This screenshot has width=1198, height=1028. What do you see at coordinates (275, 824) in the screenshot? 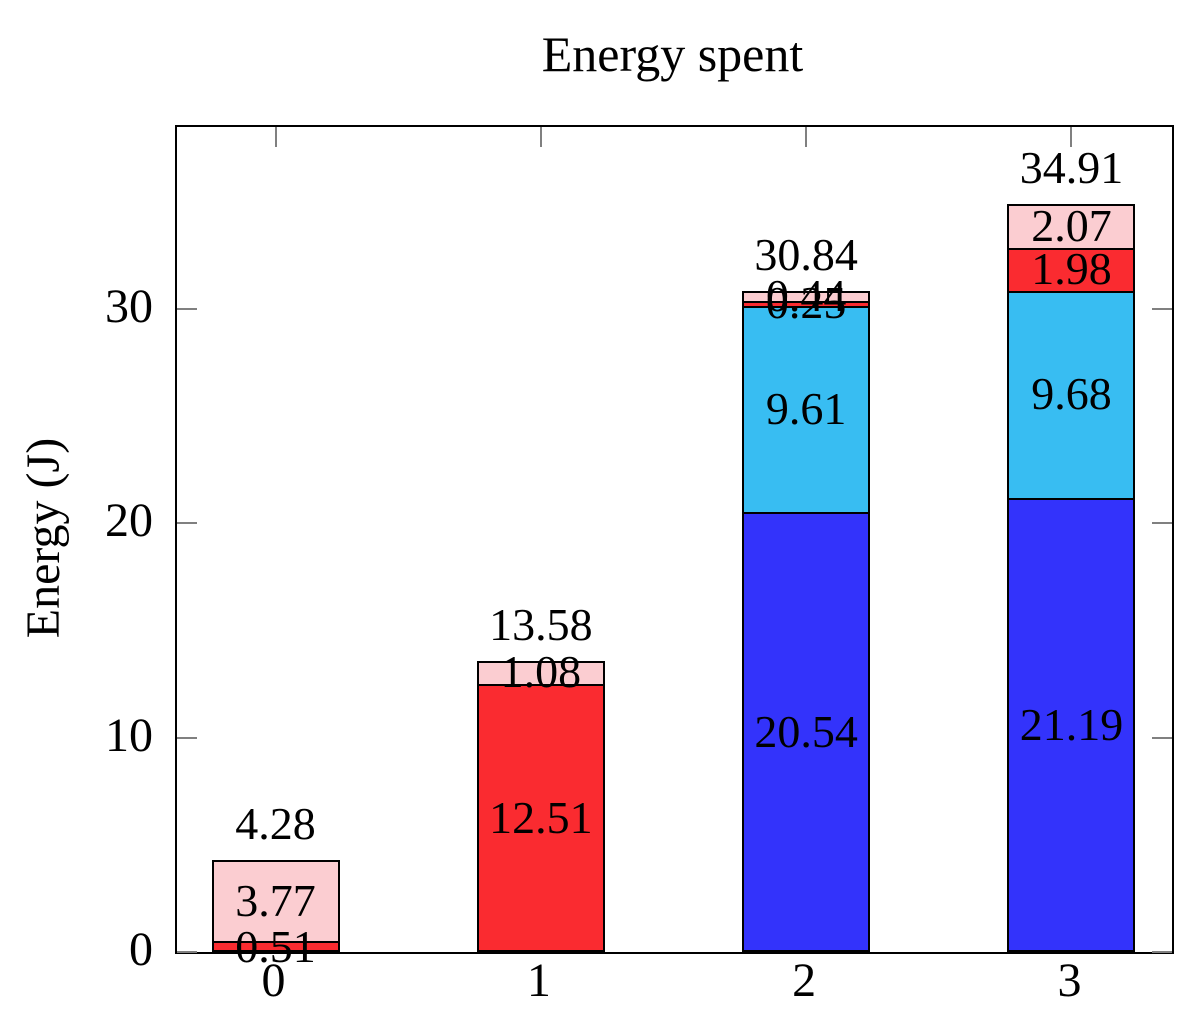
I see `bar-total-label: 4.28` at bounding box center [275, 824].